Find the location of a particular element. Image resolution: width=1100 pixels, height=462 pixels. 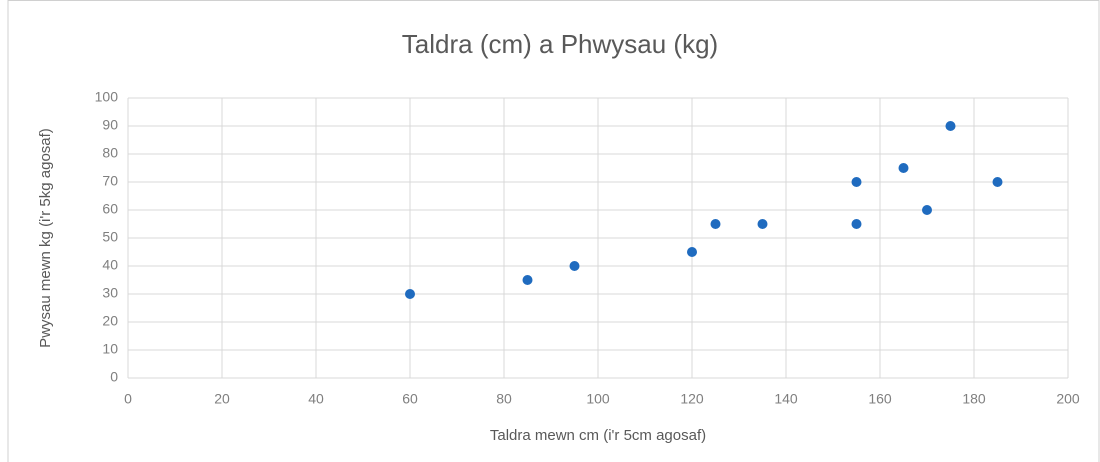

x-tick-label: 160 is located at coordinates (880, 399).